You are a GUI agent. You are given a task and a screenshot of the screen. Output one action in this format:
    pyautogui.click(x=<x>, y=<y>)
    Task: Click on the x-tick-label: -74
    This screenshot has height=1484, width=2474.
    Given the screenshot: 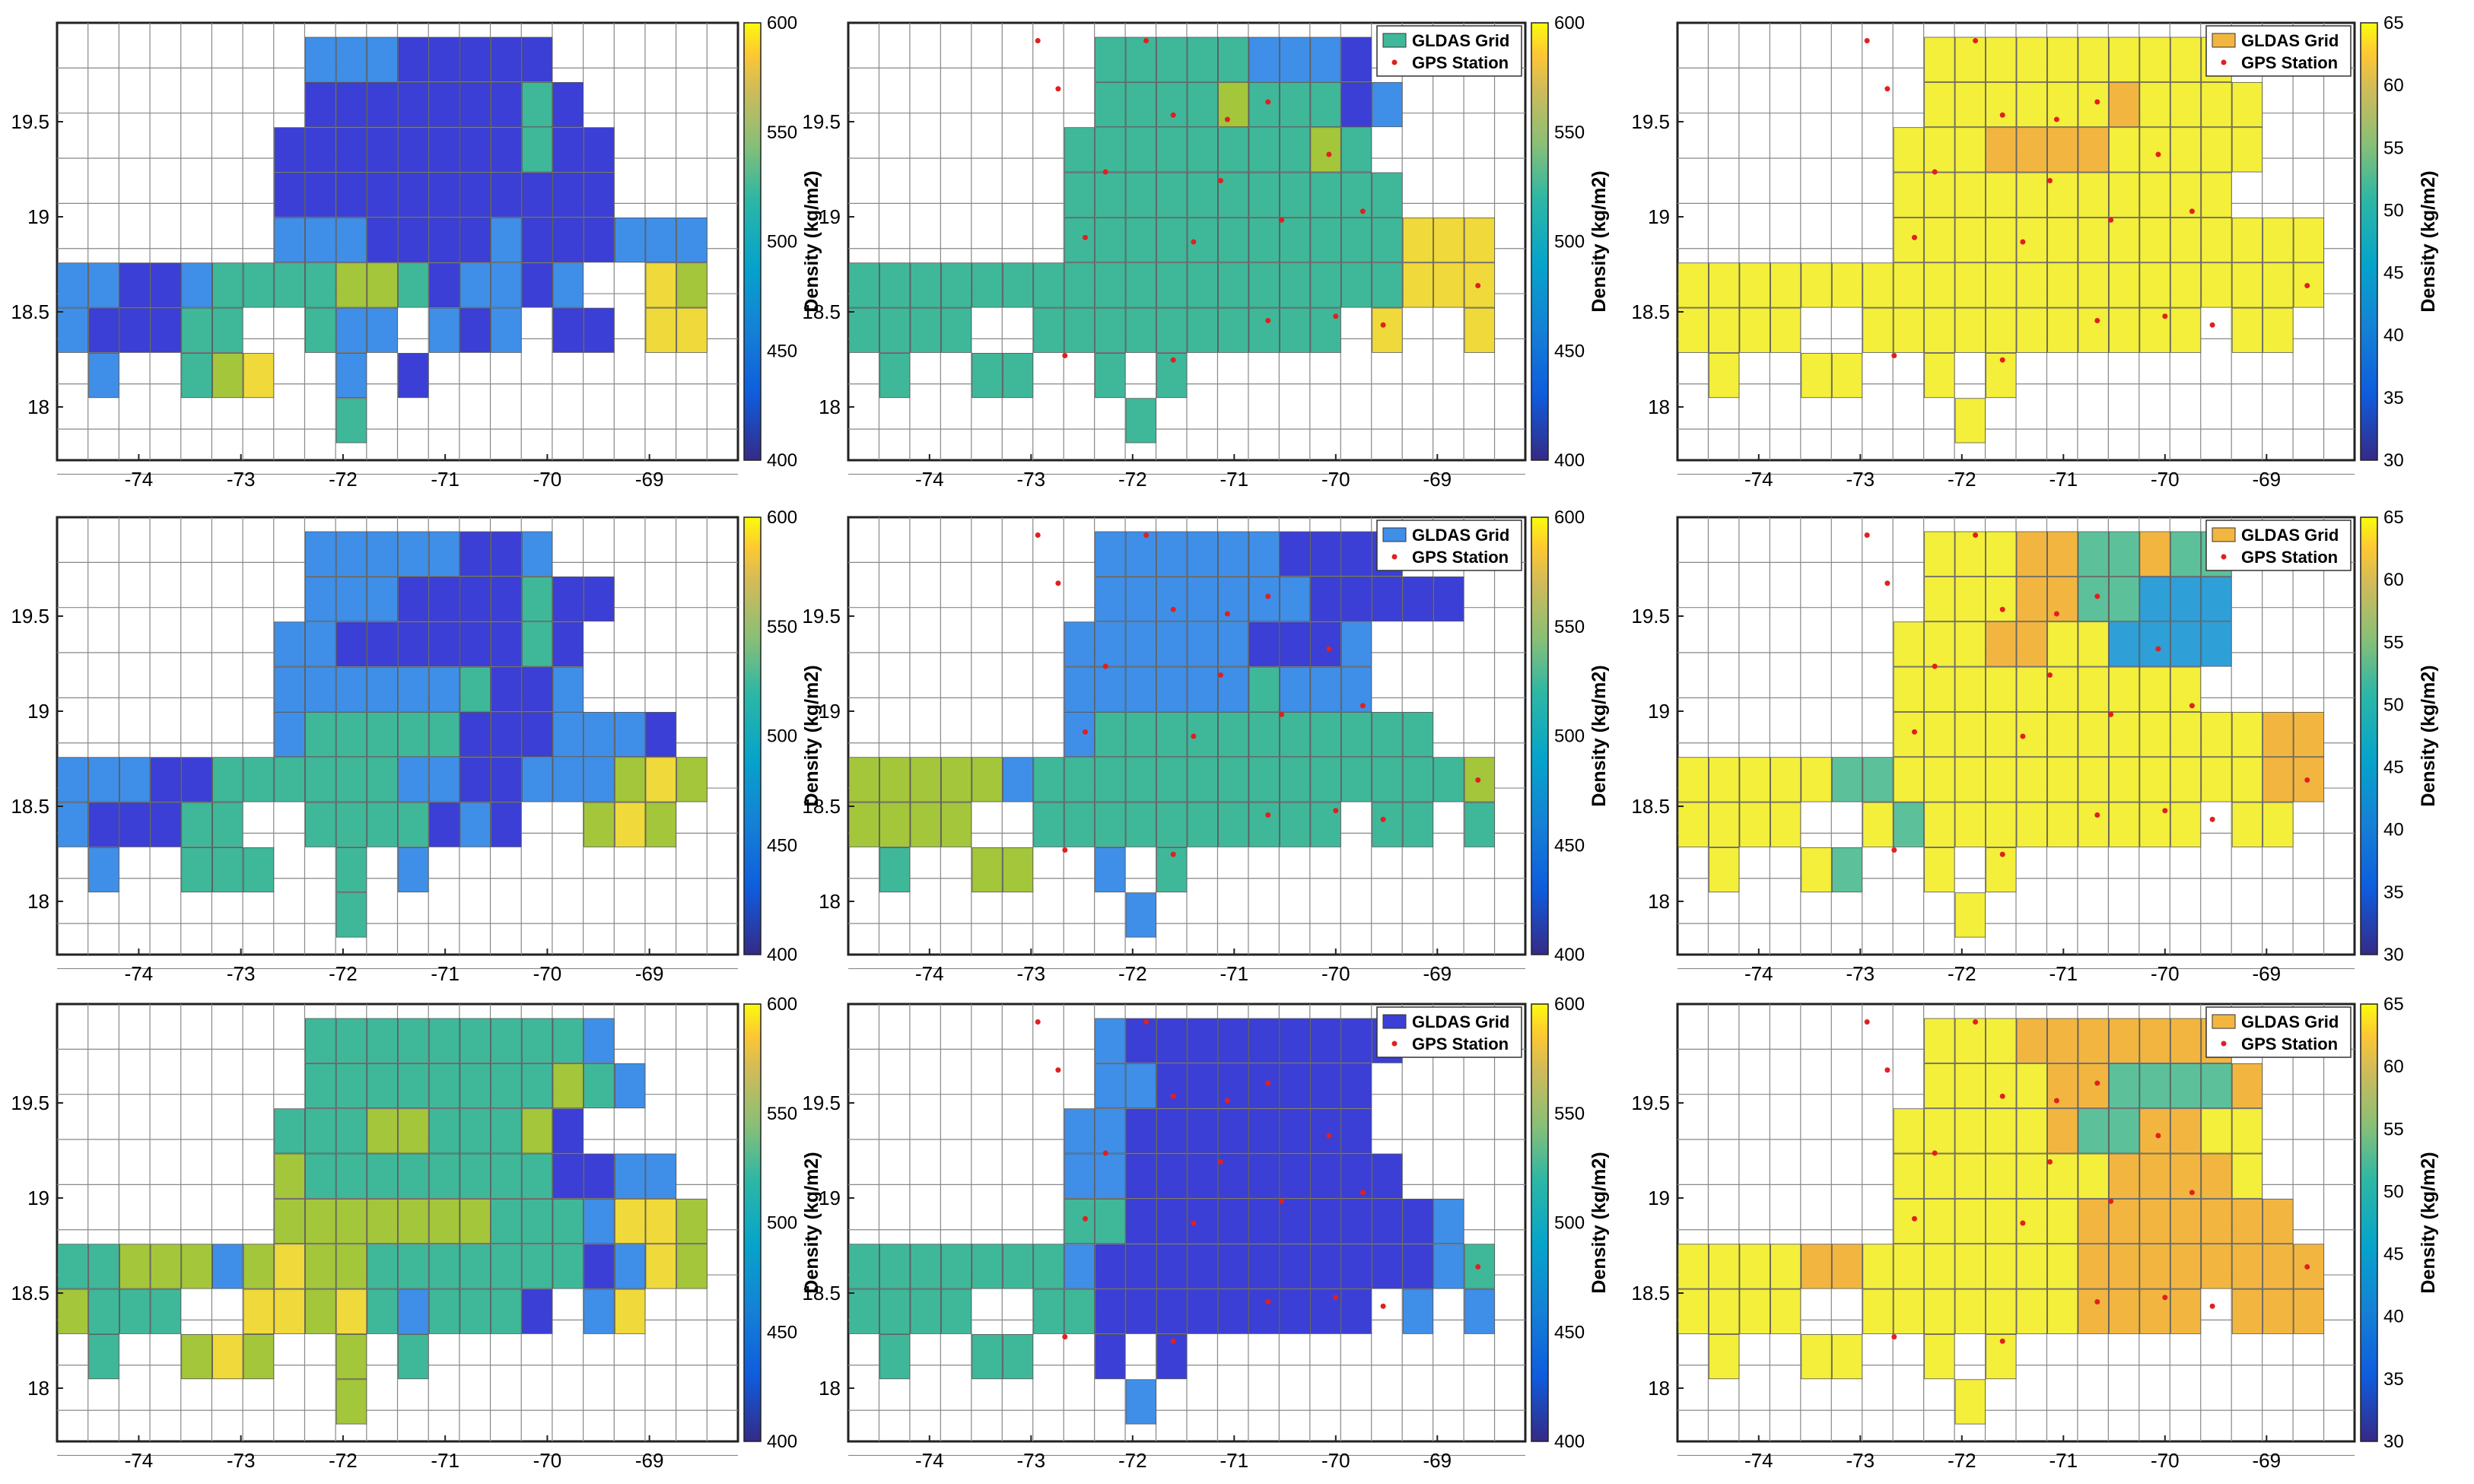 What is the action you would take?
    pyautogui.click(x=1758, y=1460)
    